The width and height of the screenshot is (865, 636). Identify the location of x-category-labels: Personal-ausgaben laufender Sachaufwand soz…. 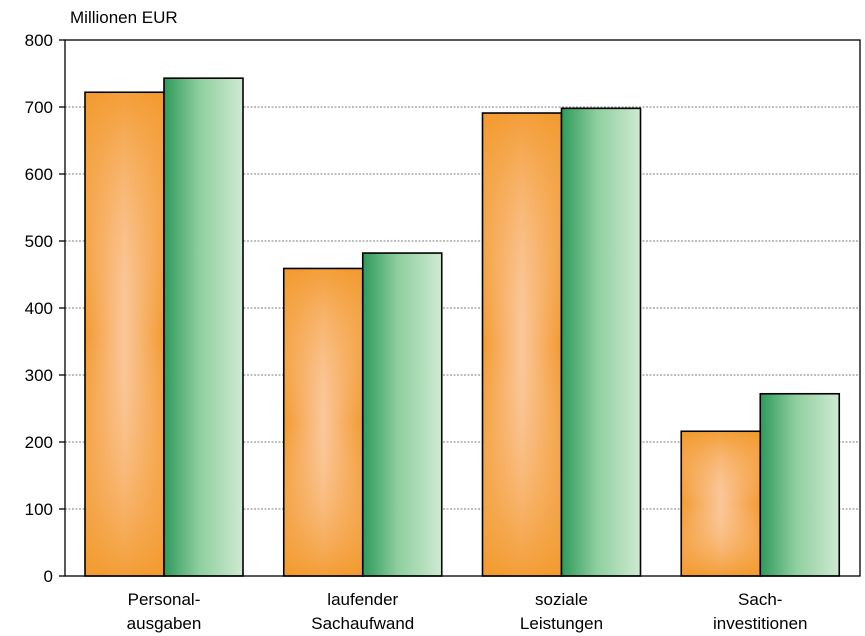
(467, 611).